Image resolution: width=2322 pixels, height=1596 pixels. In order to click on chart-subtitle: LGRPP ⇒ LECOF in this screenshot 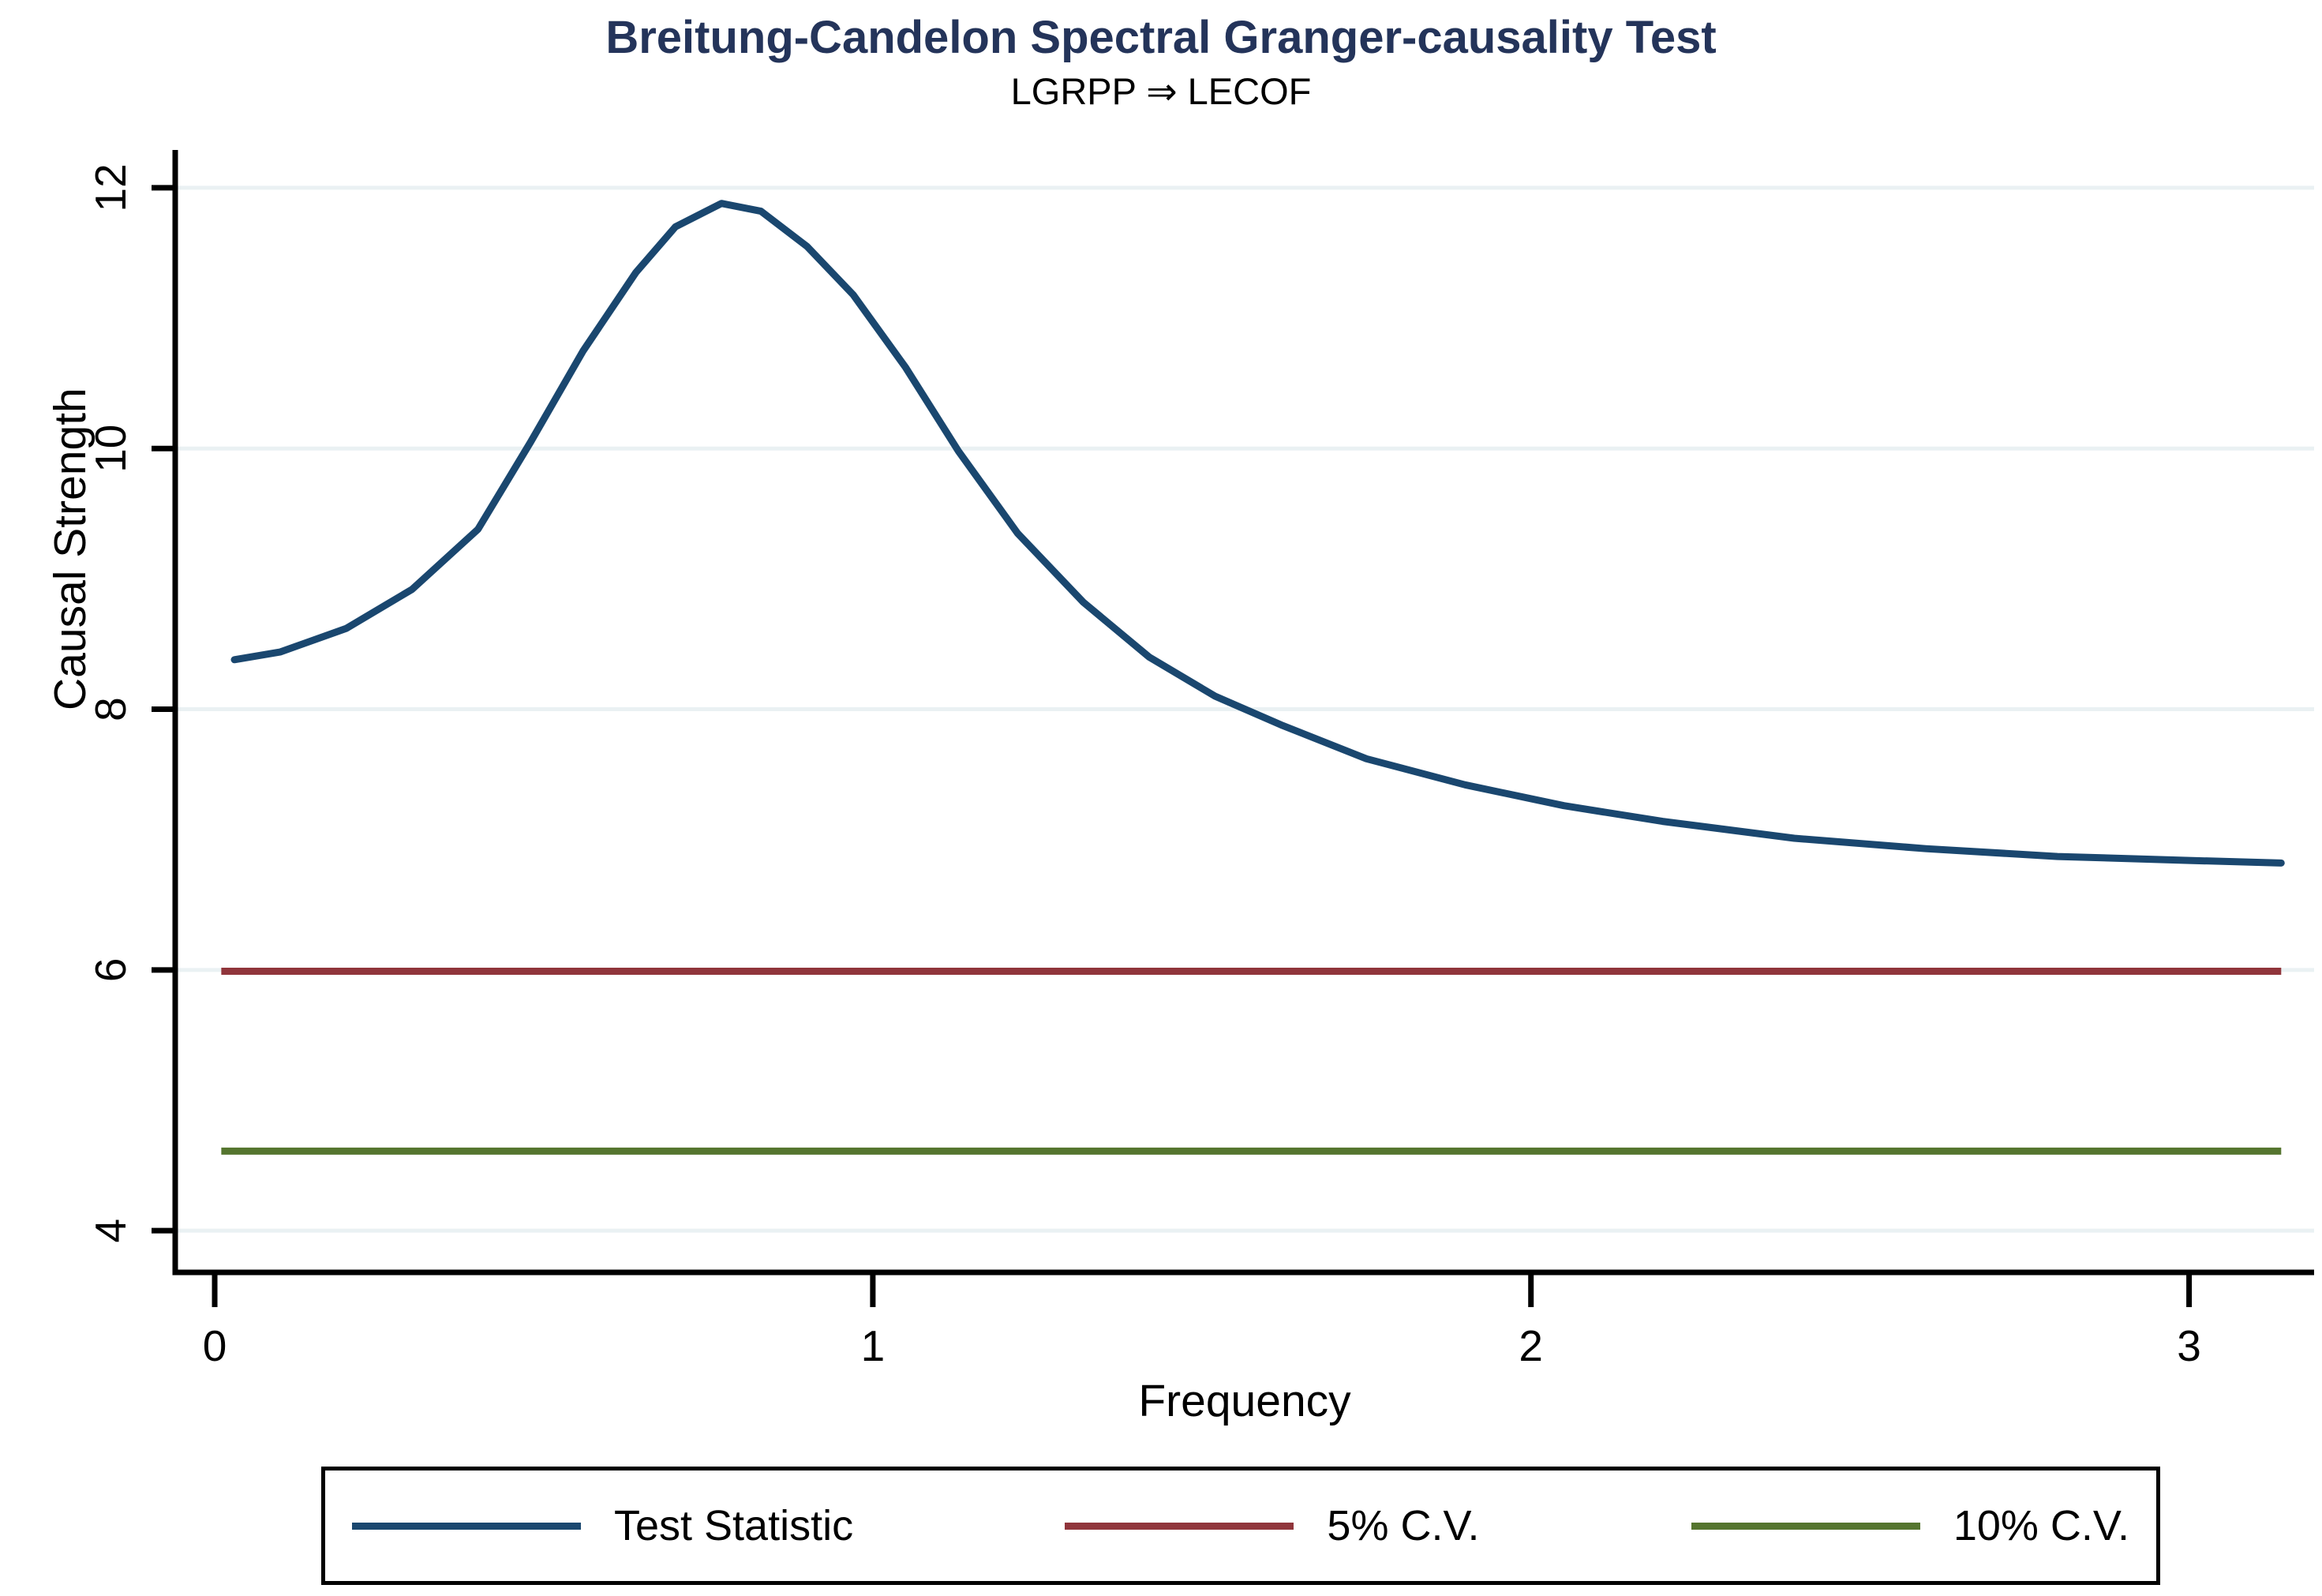, I will do `click(1161, 91)`.